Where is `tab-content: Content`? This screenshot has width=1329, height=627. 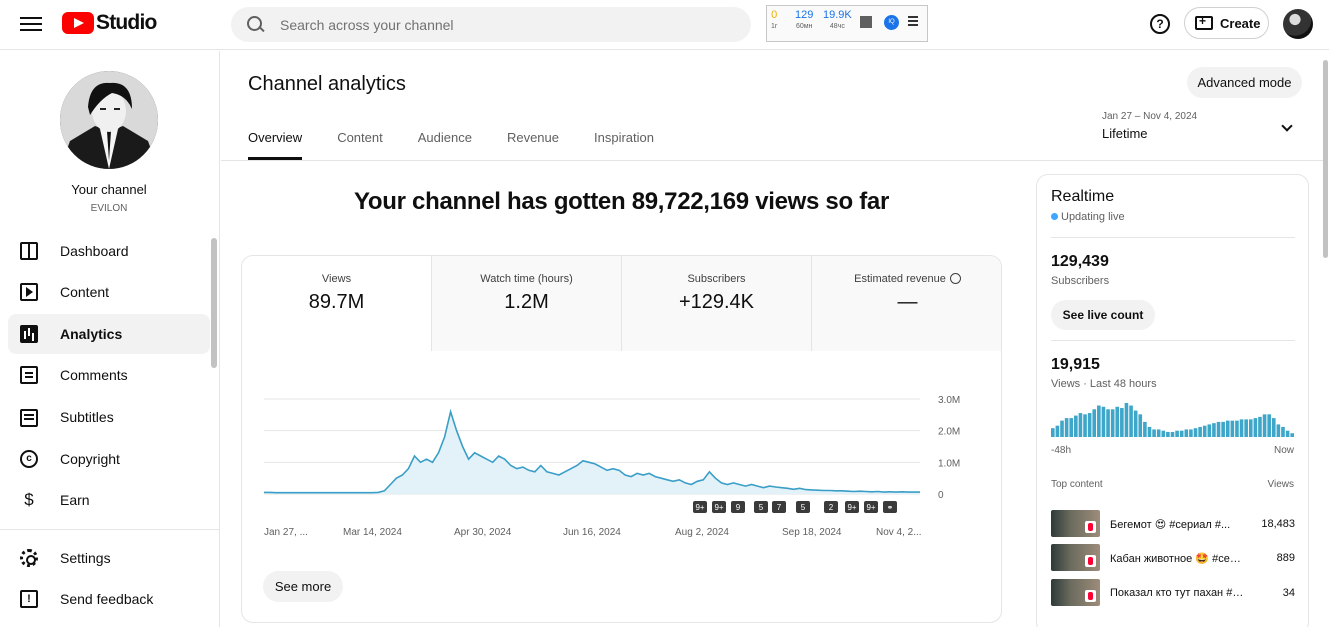 tab-content: Content is located at coordinates (360, 137).